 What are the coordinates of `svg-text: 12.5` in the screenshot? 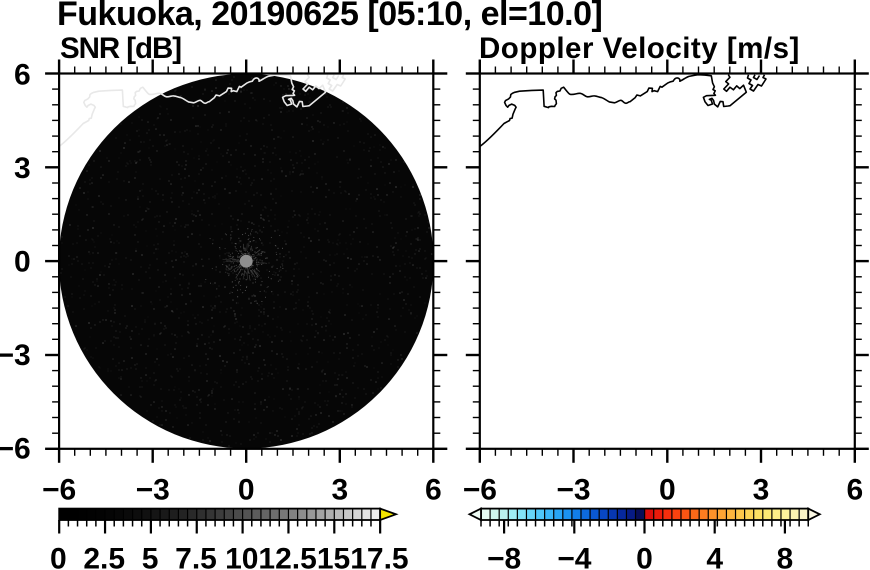 It's located at (287, 556).